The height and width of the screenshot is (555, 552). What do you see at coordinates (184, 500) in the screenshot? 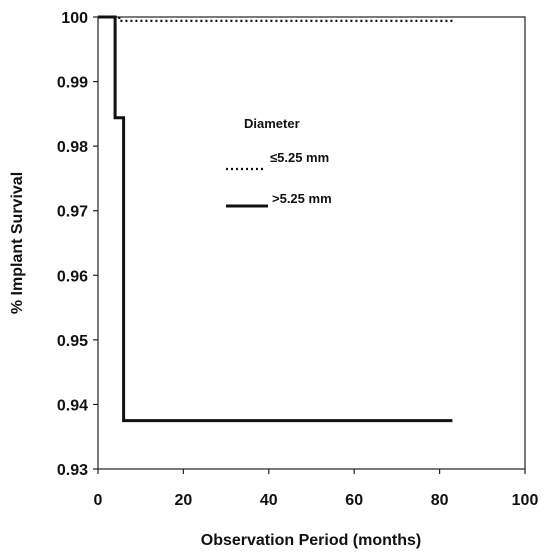
I see `x-tick-label: 20` at bounding box center [184, 500].